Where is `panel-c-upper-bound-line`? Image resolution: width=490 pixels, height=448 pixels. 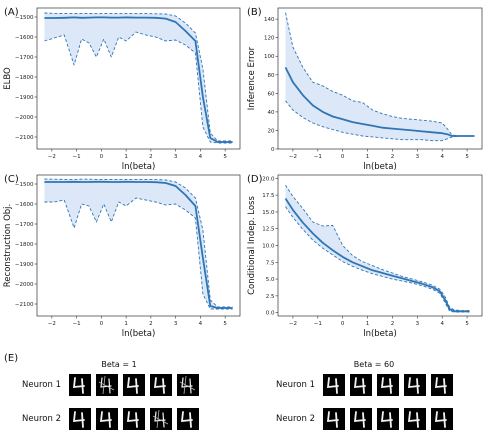 panel-c-upper-bound-line is located at coordinates (138, 243).